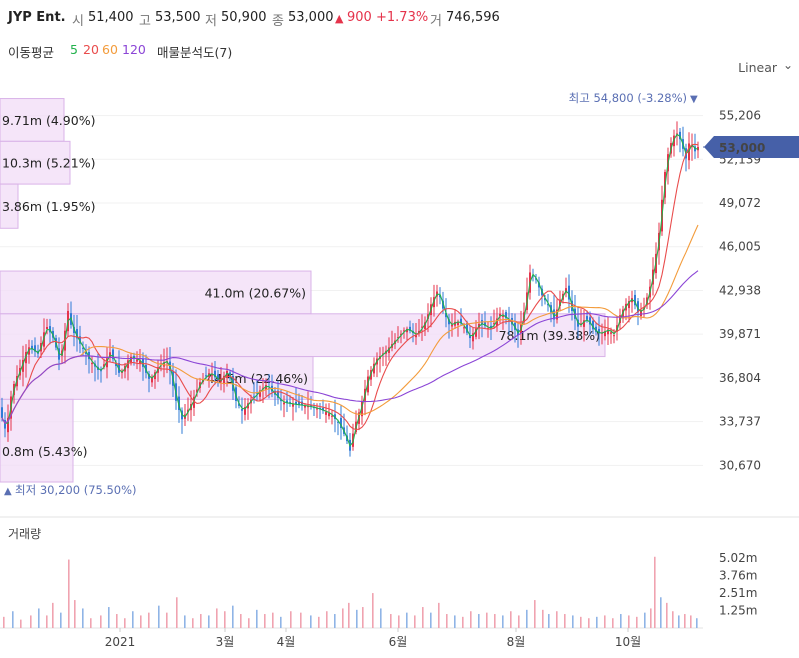 This screenshot has height=658, width=799. What do you see at coordinates (195, 52) in the screenshot?
I see `volume-profile-label: 매물분석도(7)` at bounding box center [195, 52].